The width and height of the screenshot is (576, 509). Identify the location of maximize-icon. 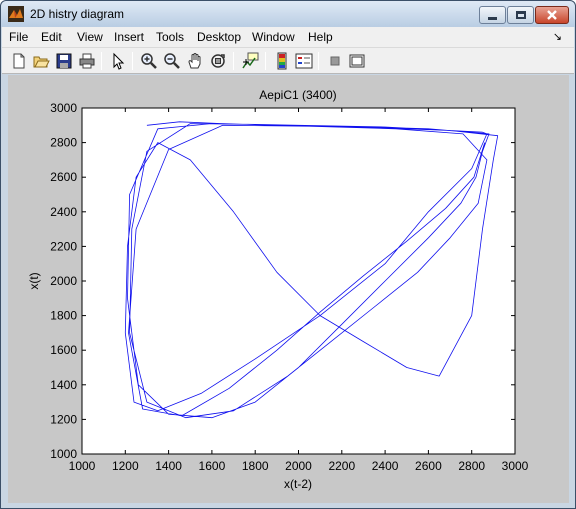
(520, 15).